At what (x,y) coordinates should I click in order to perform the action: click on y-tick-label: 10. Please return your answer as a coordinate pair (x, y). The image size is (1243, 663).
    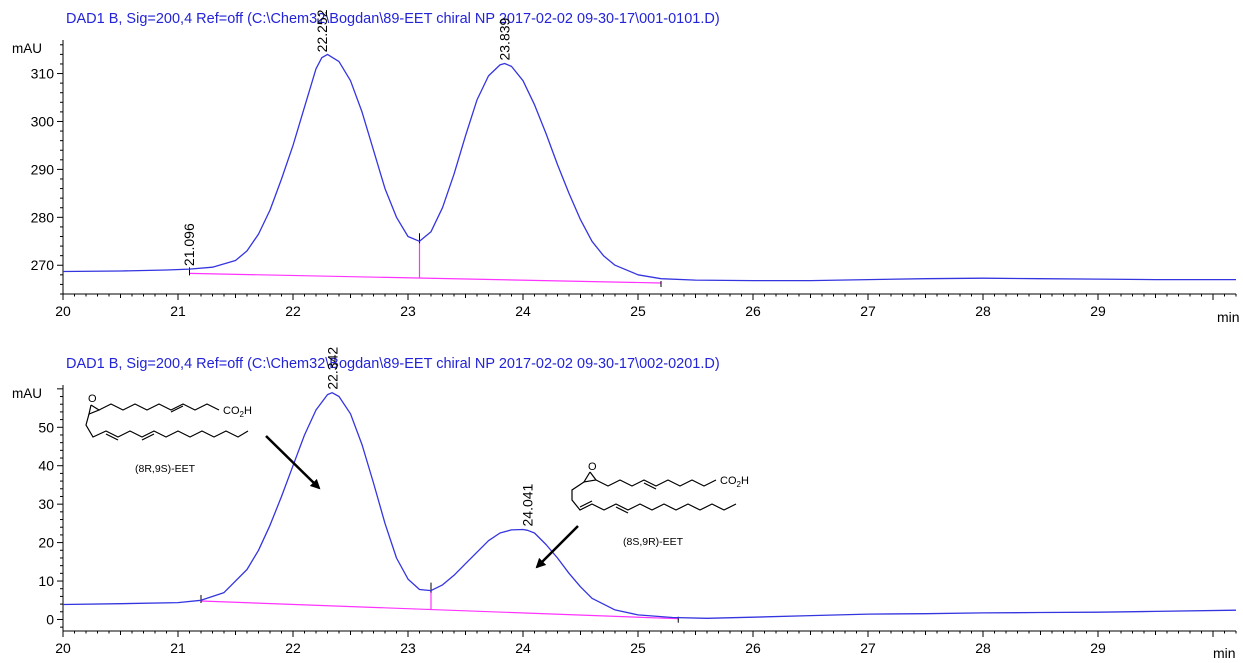
    Looking at the image, I should click on (46, 581).